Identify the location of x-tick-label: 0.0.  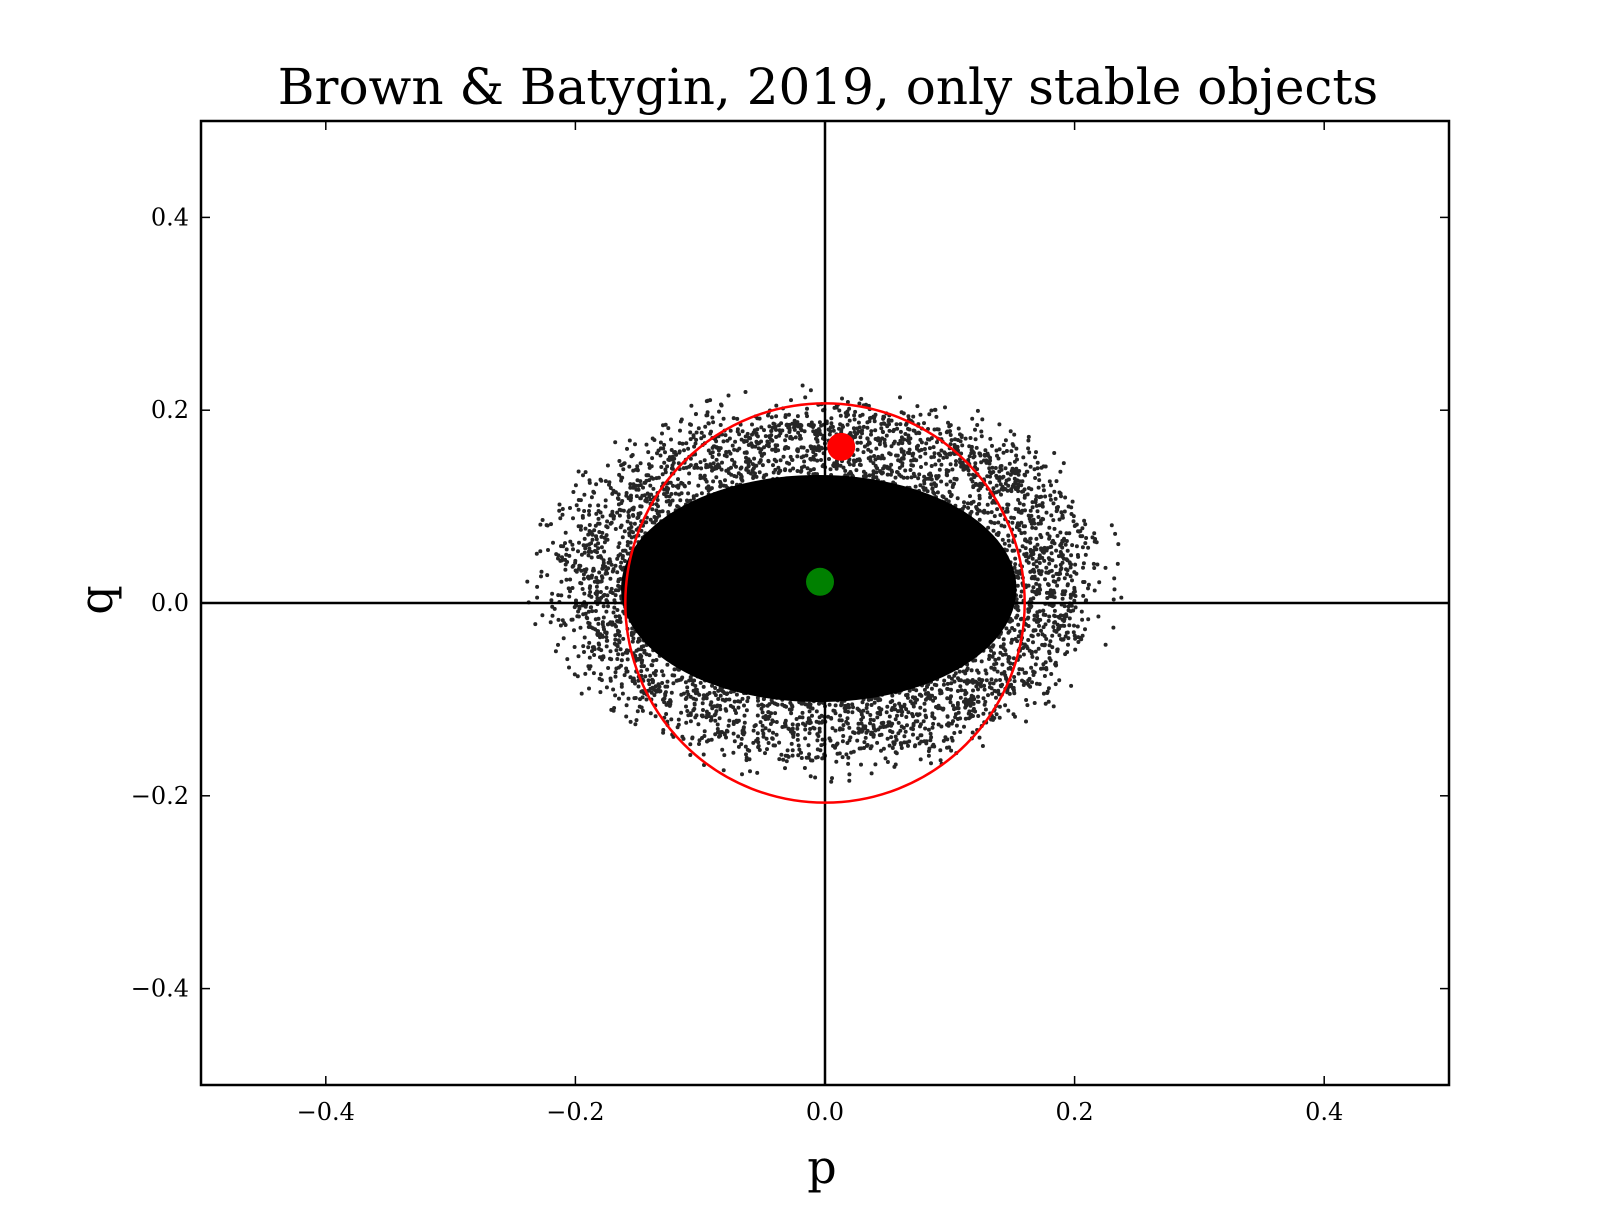
(825, 1112).